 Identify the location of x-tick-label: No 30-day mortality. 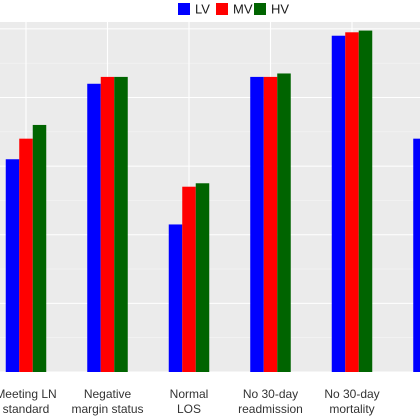
(351, 401).